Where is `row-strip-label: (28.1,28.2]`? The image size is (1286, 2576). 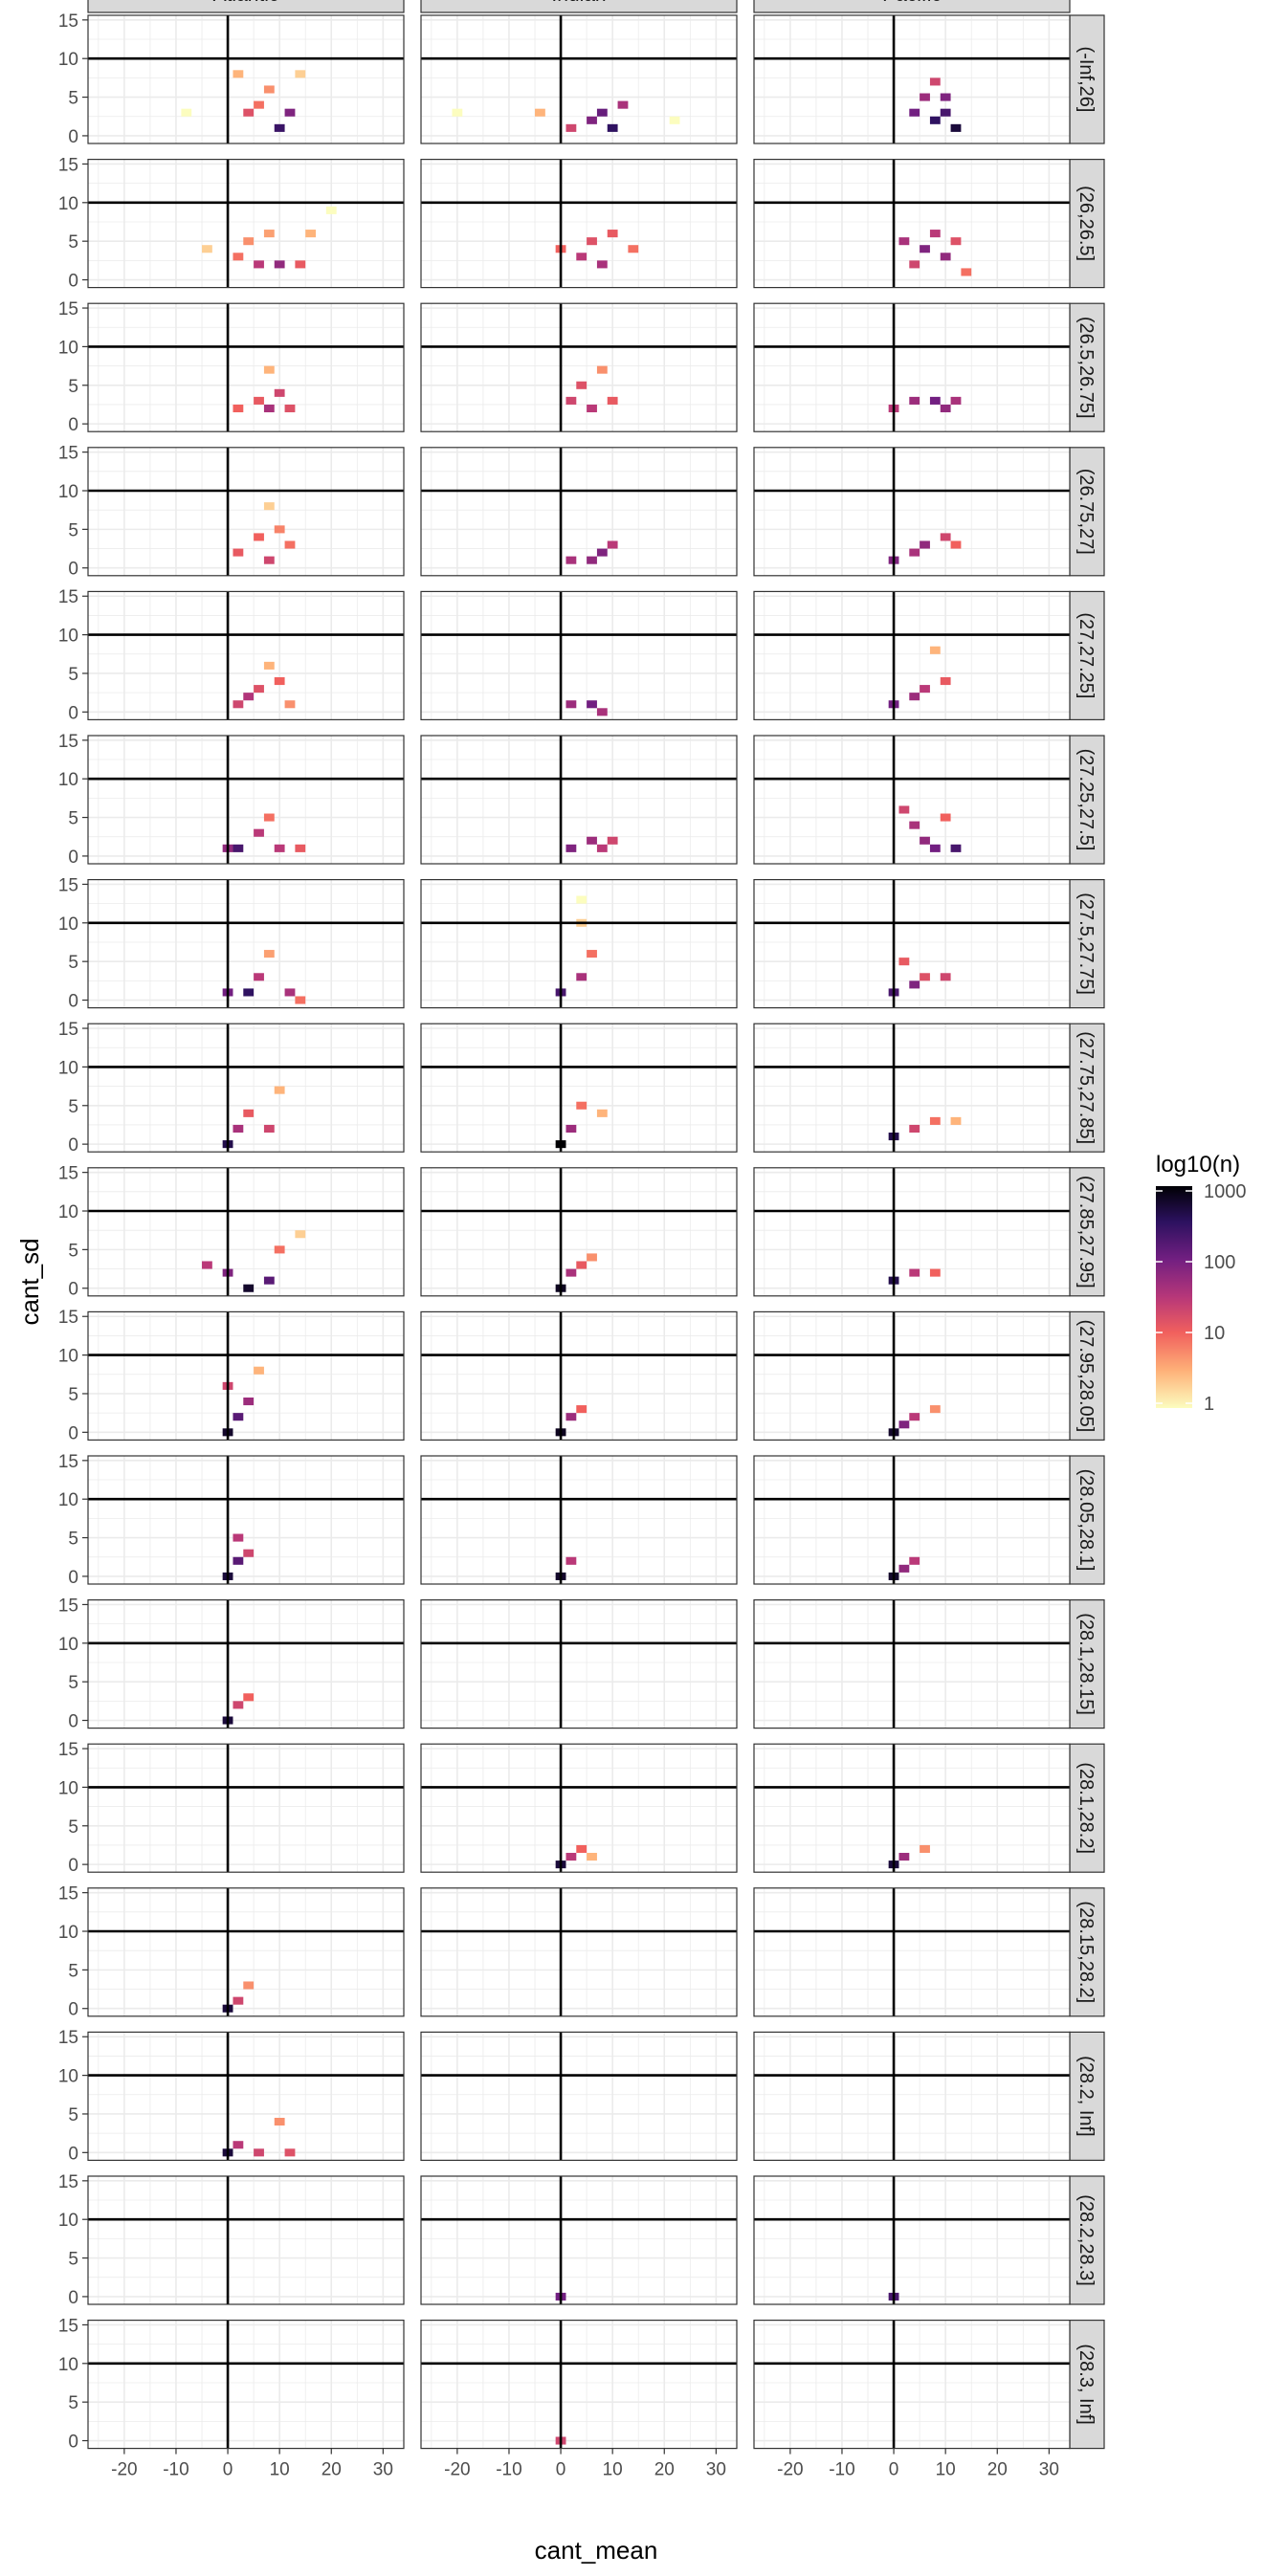
row-strip-label: (28.1,28.2] is located at coordinates (1086, 1808).